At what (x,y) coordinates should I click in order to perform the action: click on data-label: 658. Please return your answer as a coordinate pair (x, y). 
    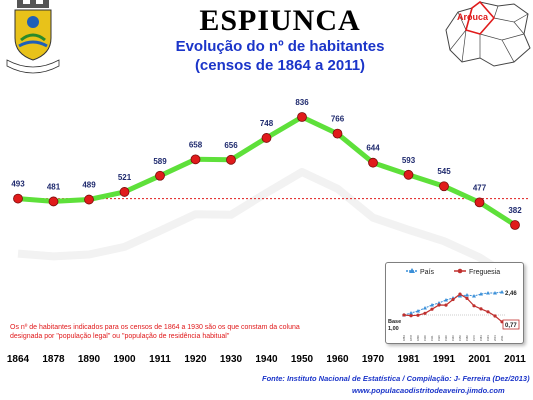
    Looking at the image, I should click on (196, 144).